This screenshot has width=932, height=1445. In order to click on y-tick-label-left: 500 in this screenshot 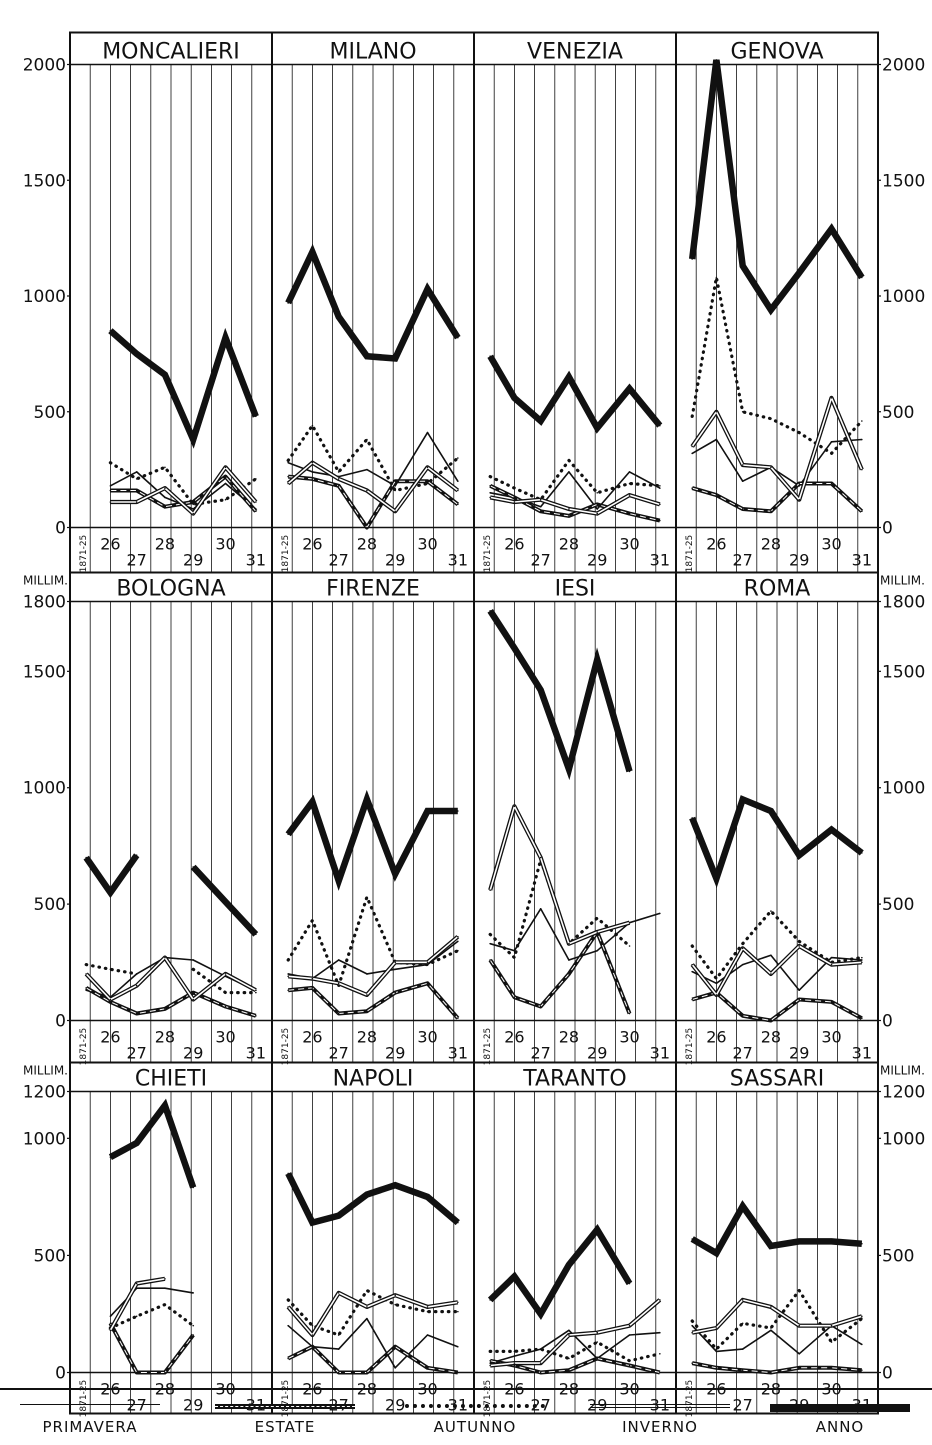, I will do `click(50, 1256)`.